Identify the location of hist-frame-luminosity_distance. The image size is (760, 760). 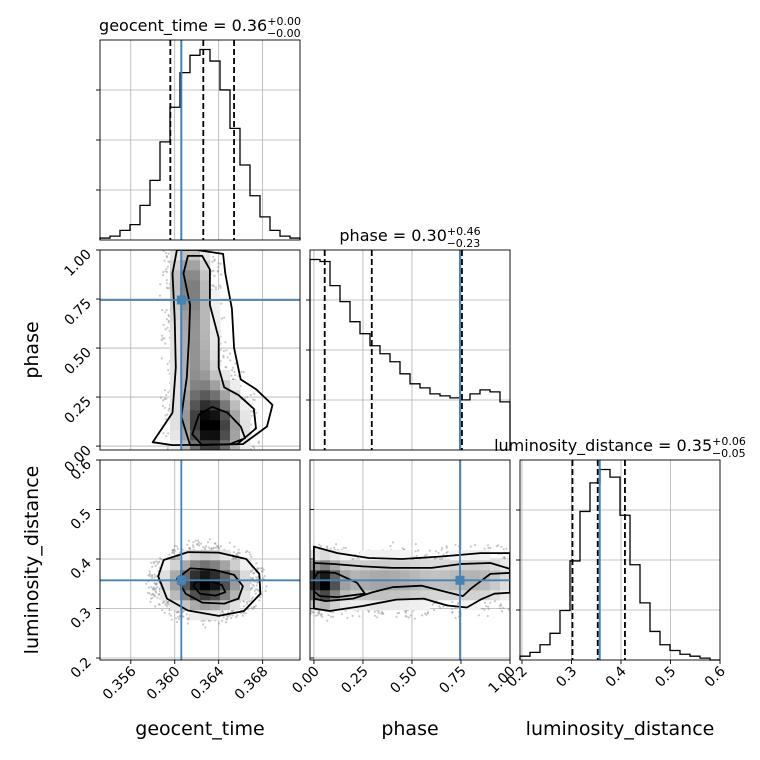
(620, 560).